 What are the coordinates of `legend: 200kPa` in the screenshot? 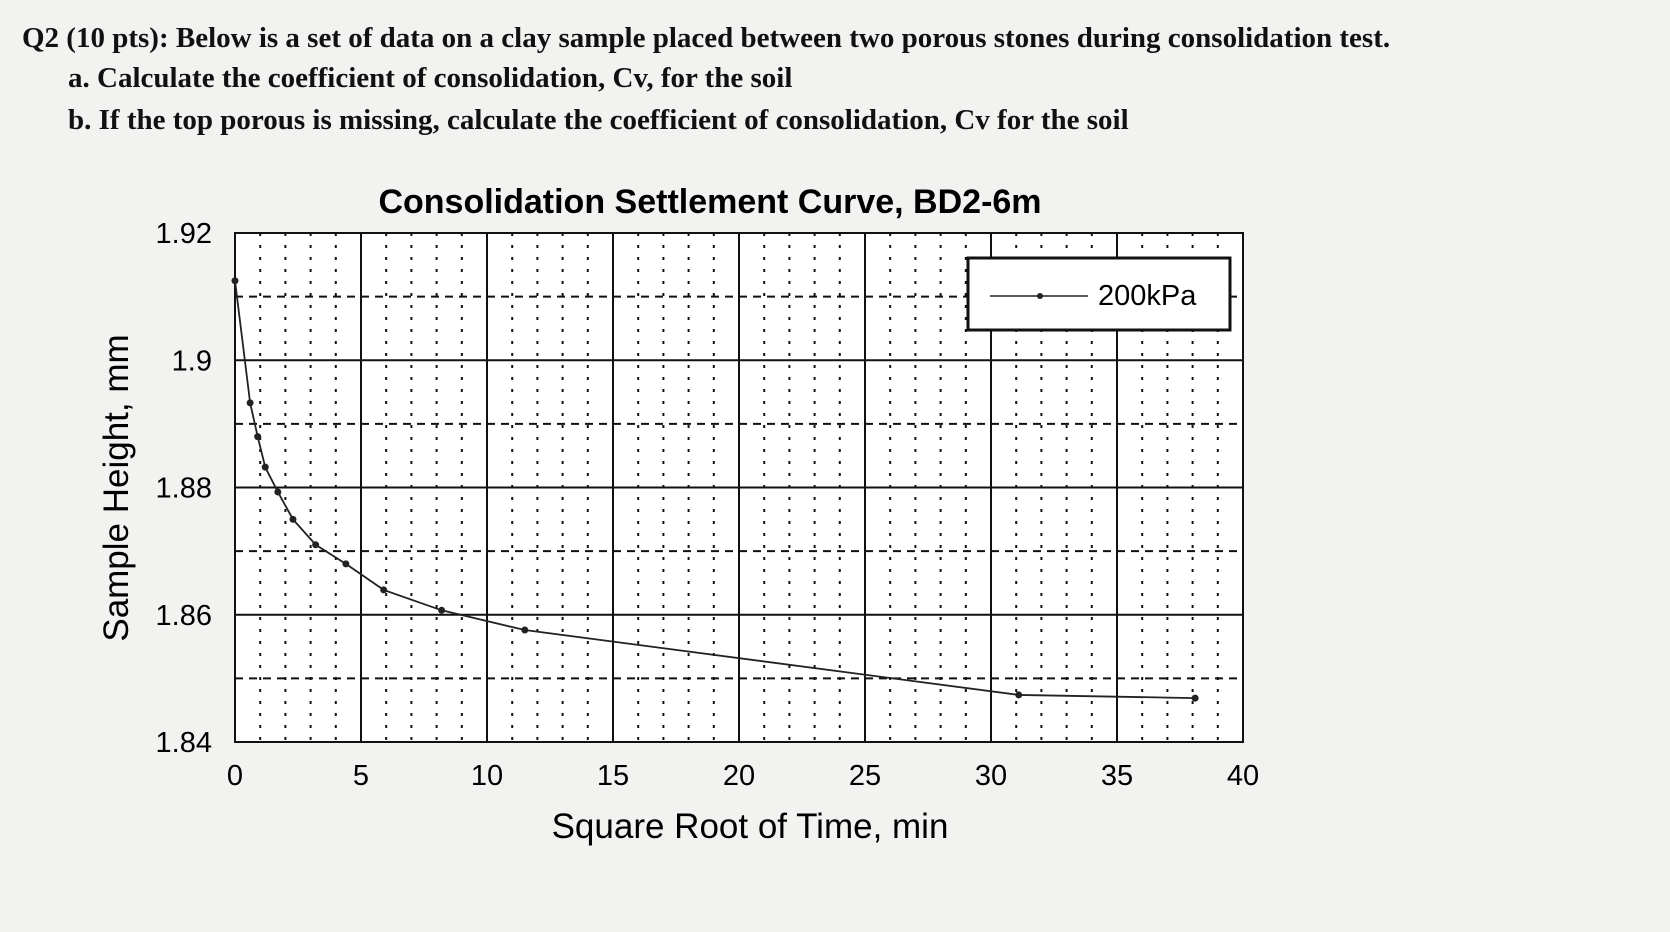 It's located at (1099, 294).